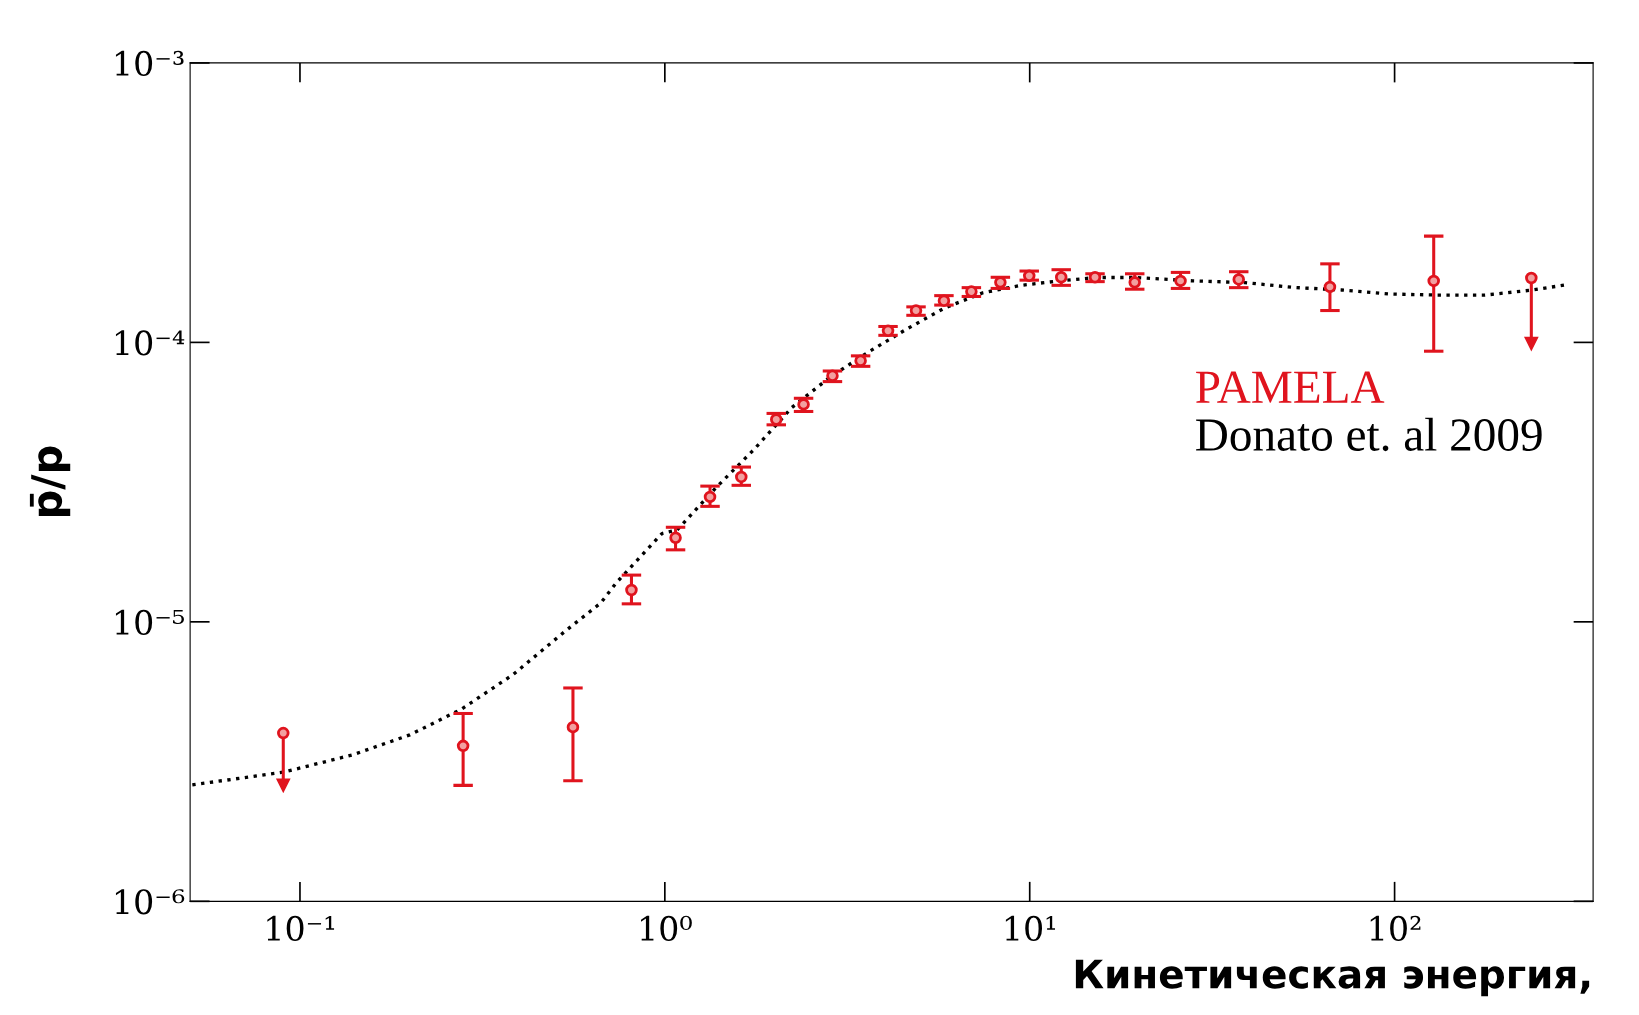 The image size is (1639, 1015). Describe the element at coordinates (50, 481) in the screenshot. I see `y-axis-title: p̄/p` at that location.